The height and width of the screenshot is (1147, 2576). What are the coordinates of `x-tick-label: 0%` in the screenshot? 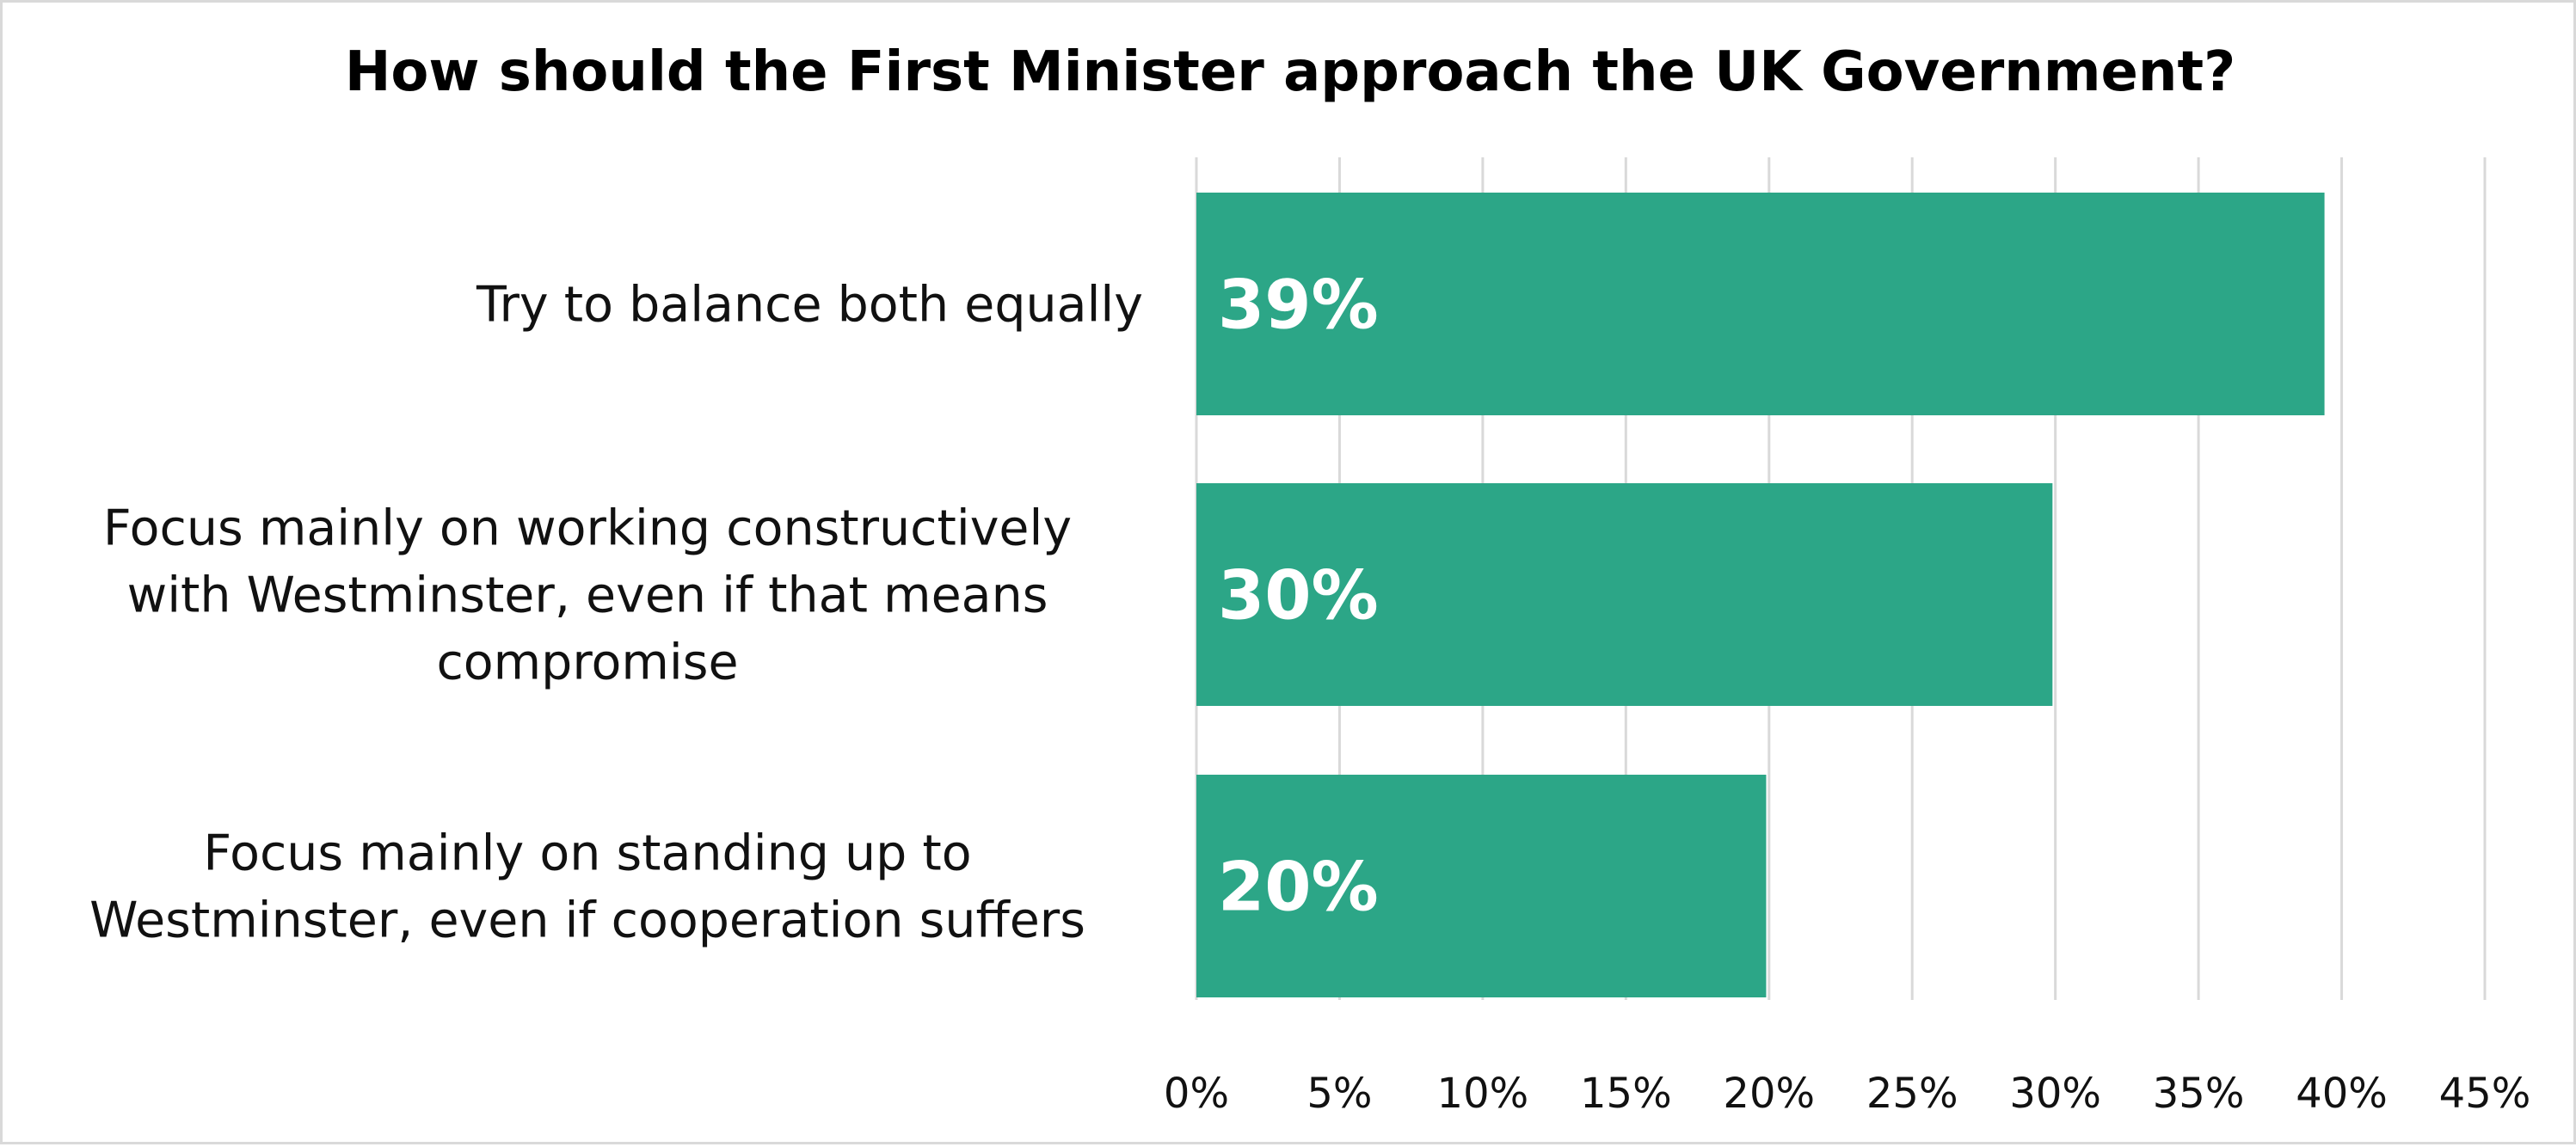 It's located at (1196, 1094).